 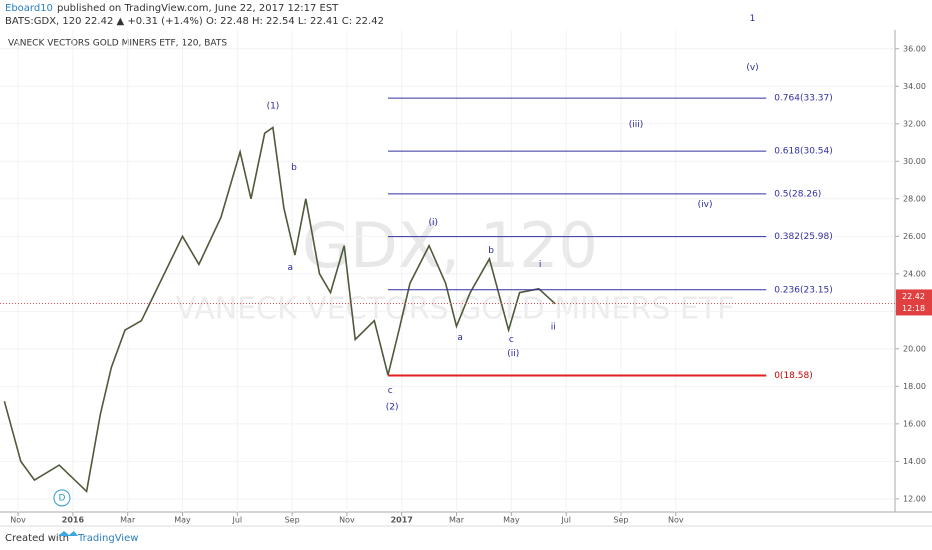 I want to click on y-tick-label: 34.00, so click(x=914, y=86).